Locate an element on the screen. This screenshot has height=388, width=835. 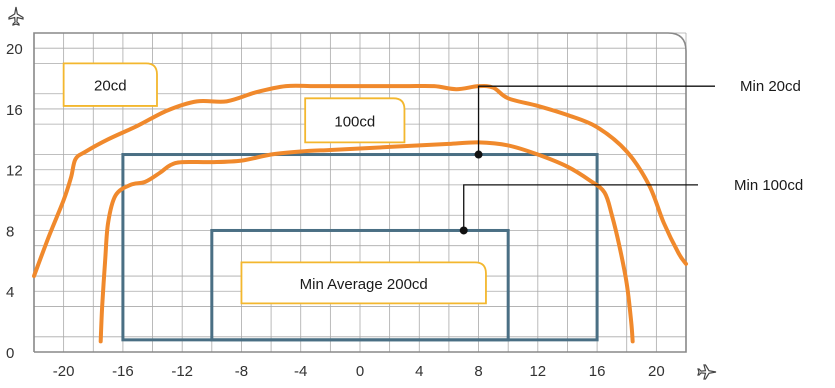
x-tick-label: 12 is located at coordinates (537, 371).